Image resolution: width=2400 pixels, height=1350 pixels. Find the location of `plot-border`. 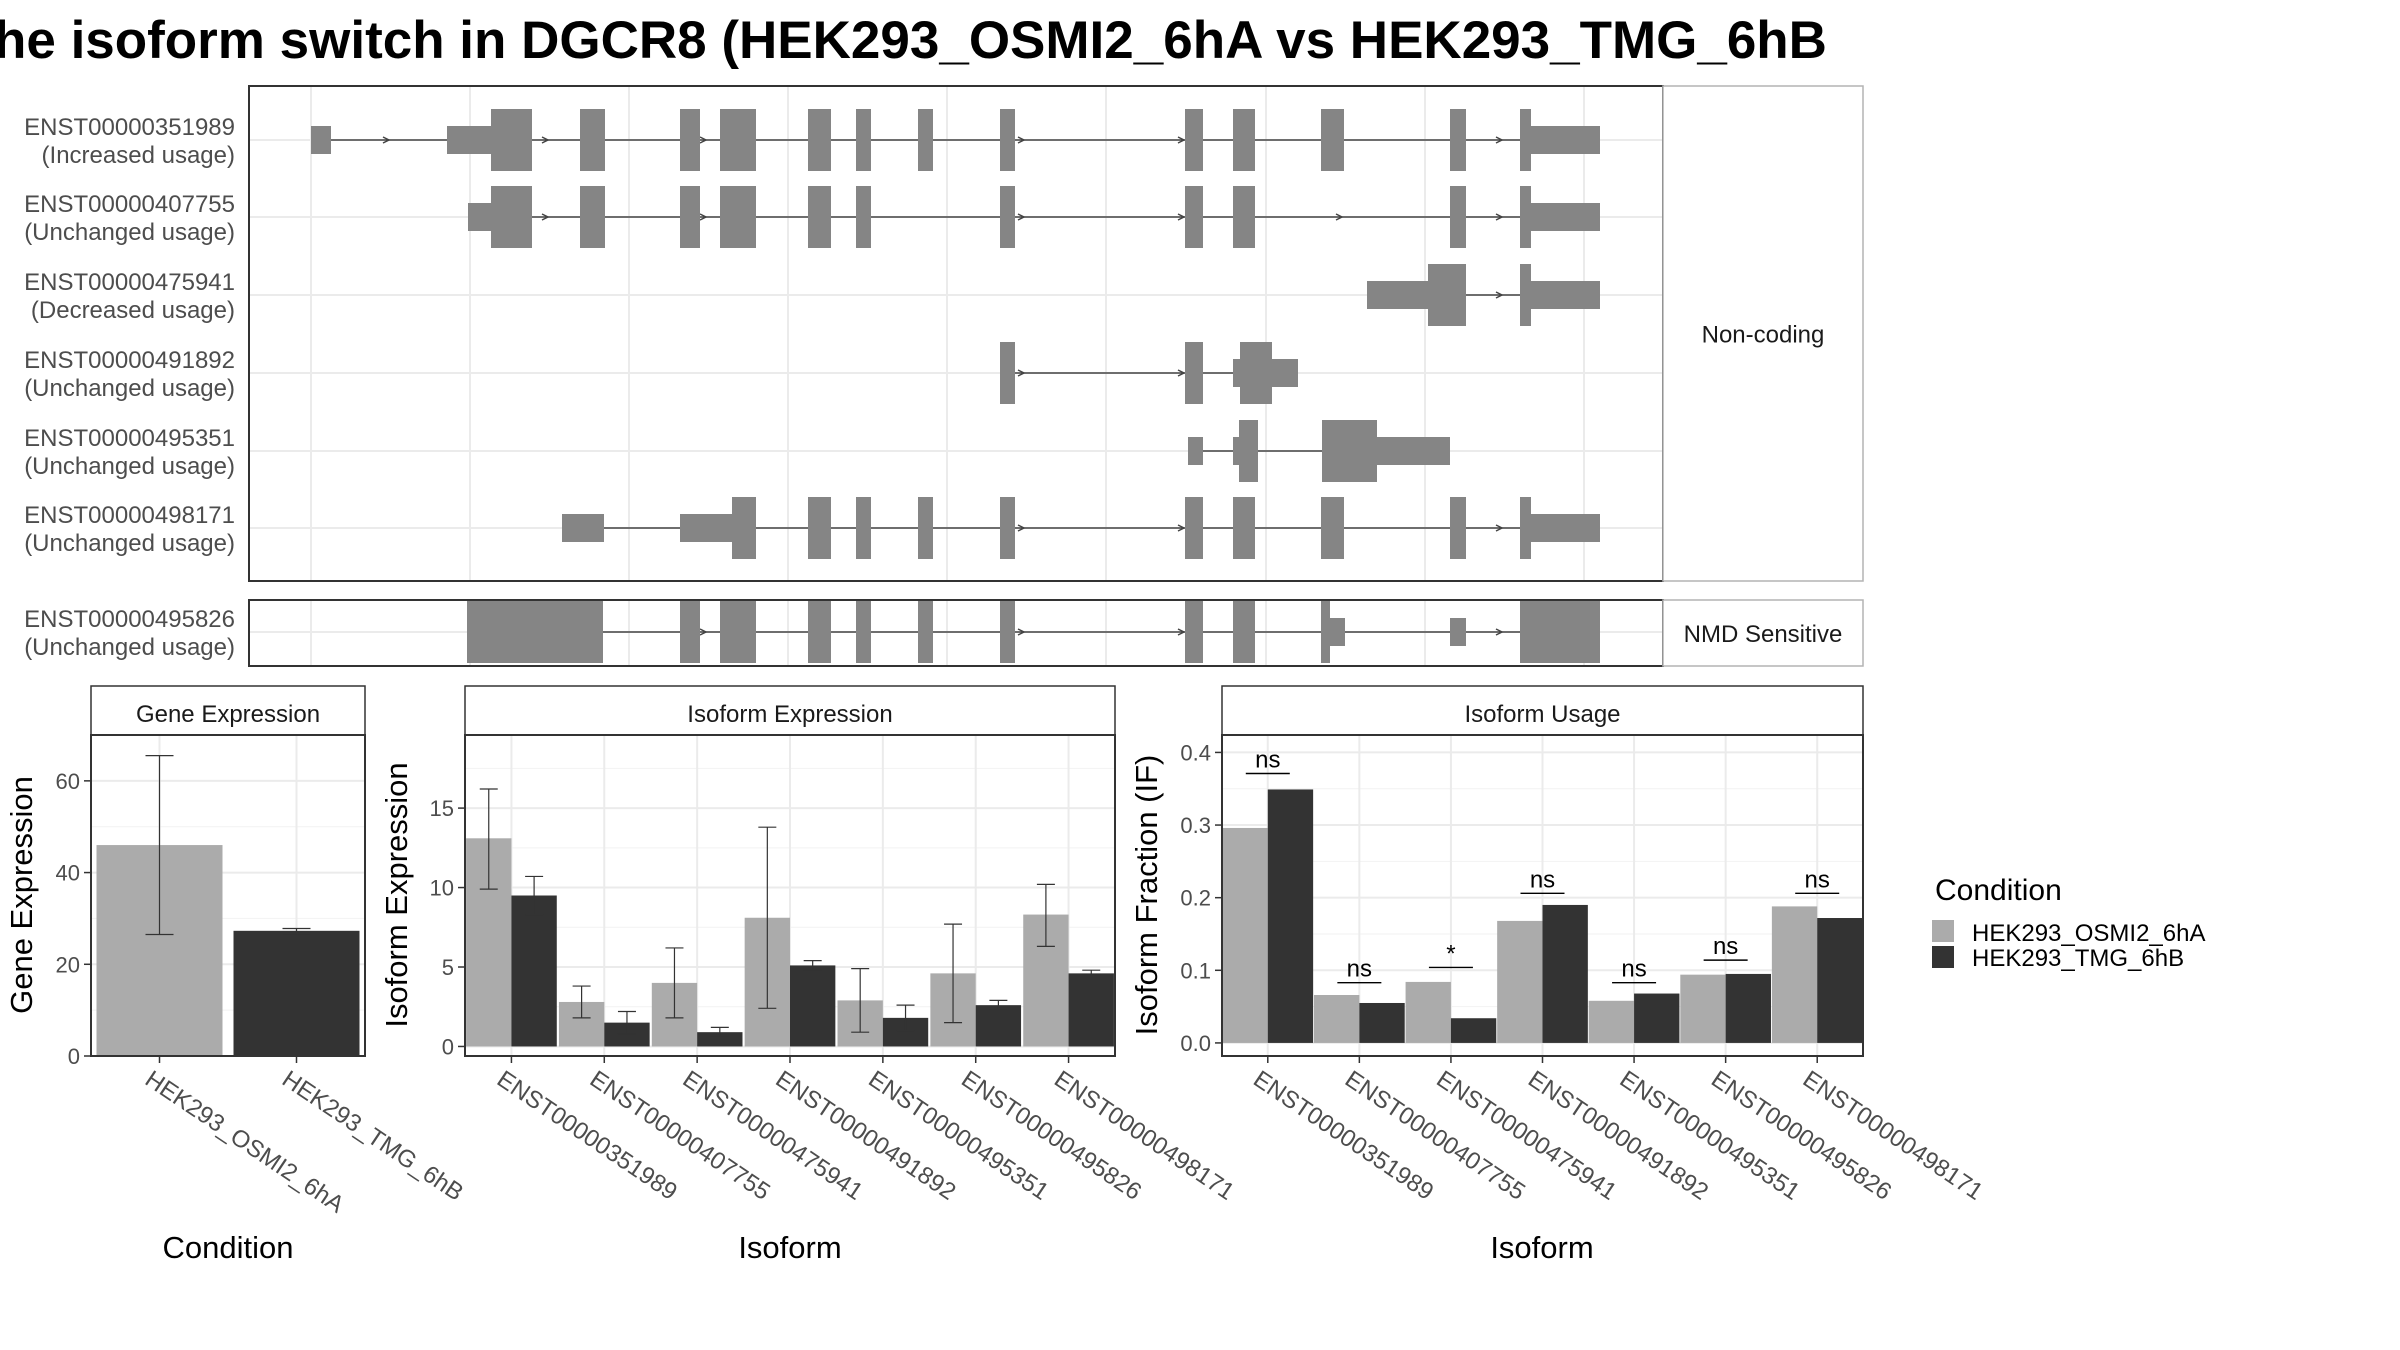

plot-border is located at coordinates (790, 895).